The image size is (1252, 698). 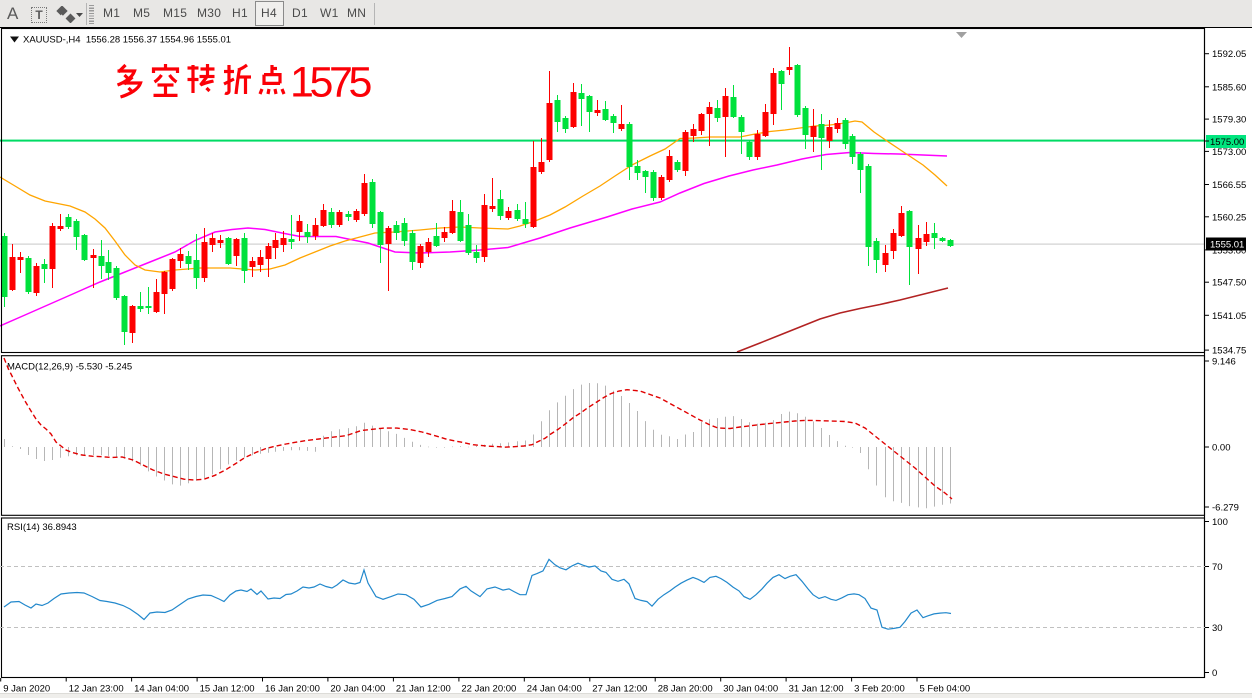 I want to click on svg-text: 20 Jan 04:00, so click(x=357, y=689).